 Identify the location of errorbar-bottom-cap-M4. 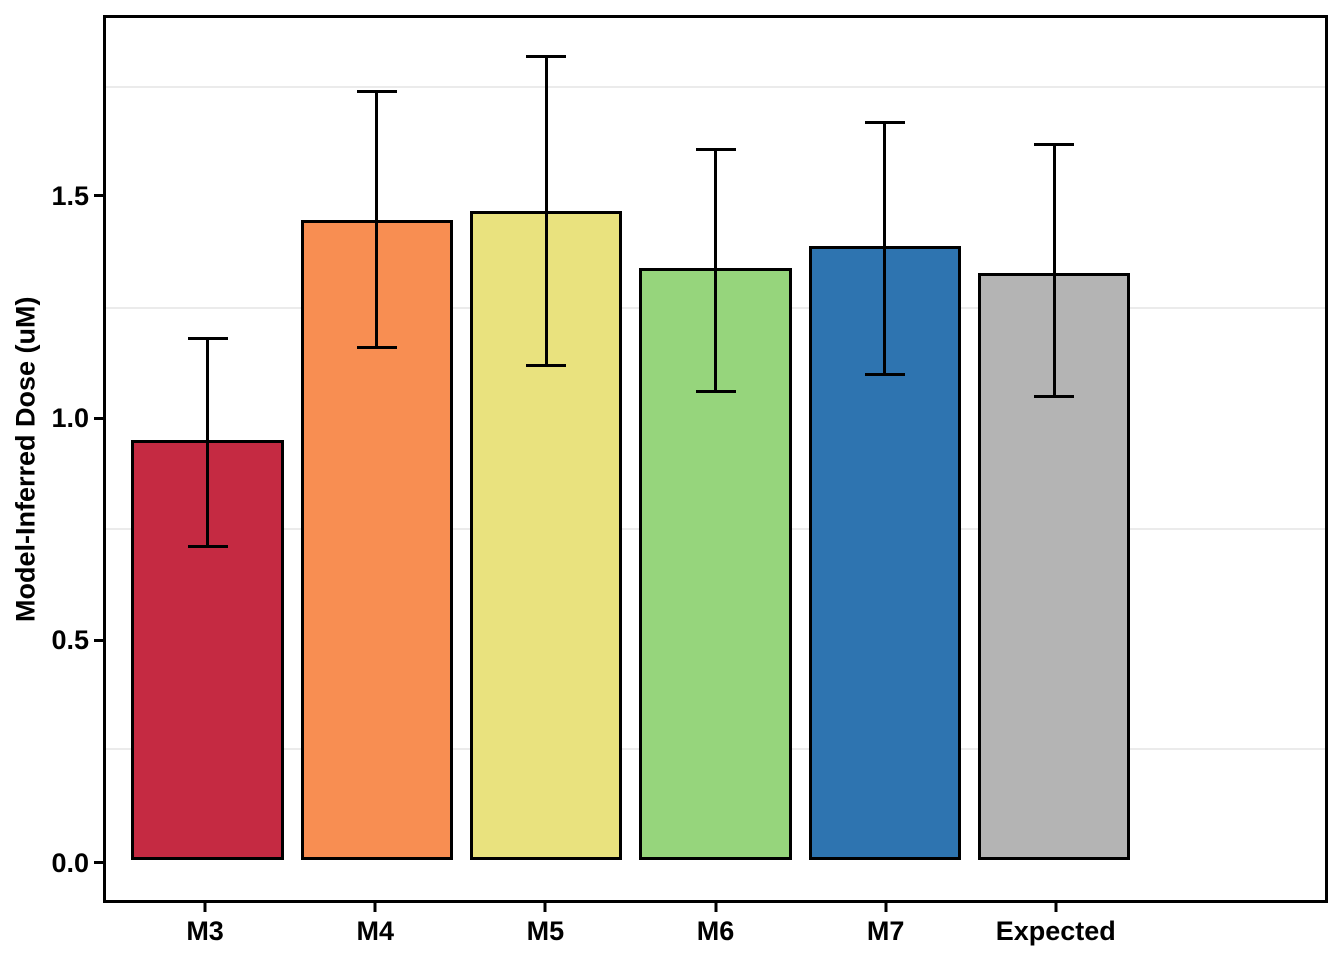
(376, 348).